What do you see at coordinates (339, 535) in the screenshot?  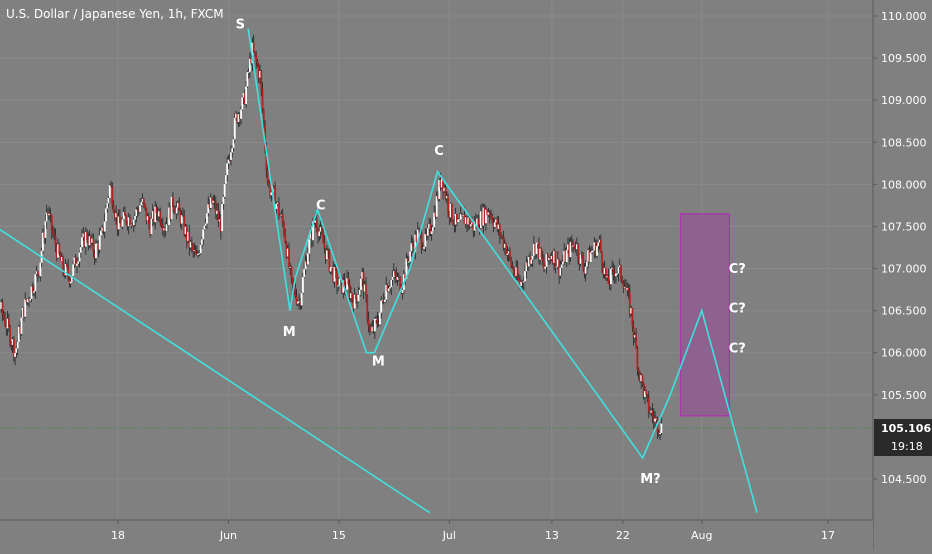 I see `x-tick-label: 15` at bounding box center [339, 535].